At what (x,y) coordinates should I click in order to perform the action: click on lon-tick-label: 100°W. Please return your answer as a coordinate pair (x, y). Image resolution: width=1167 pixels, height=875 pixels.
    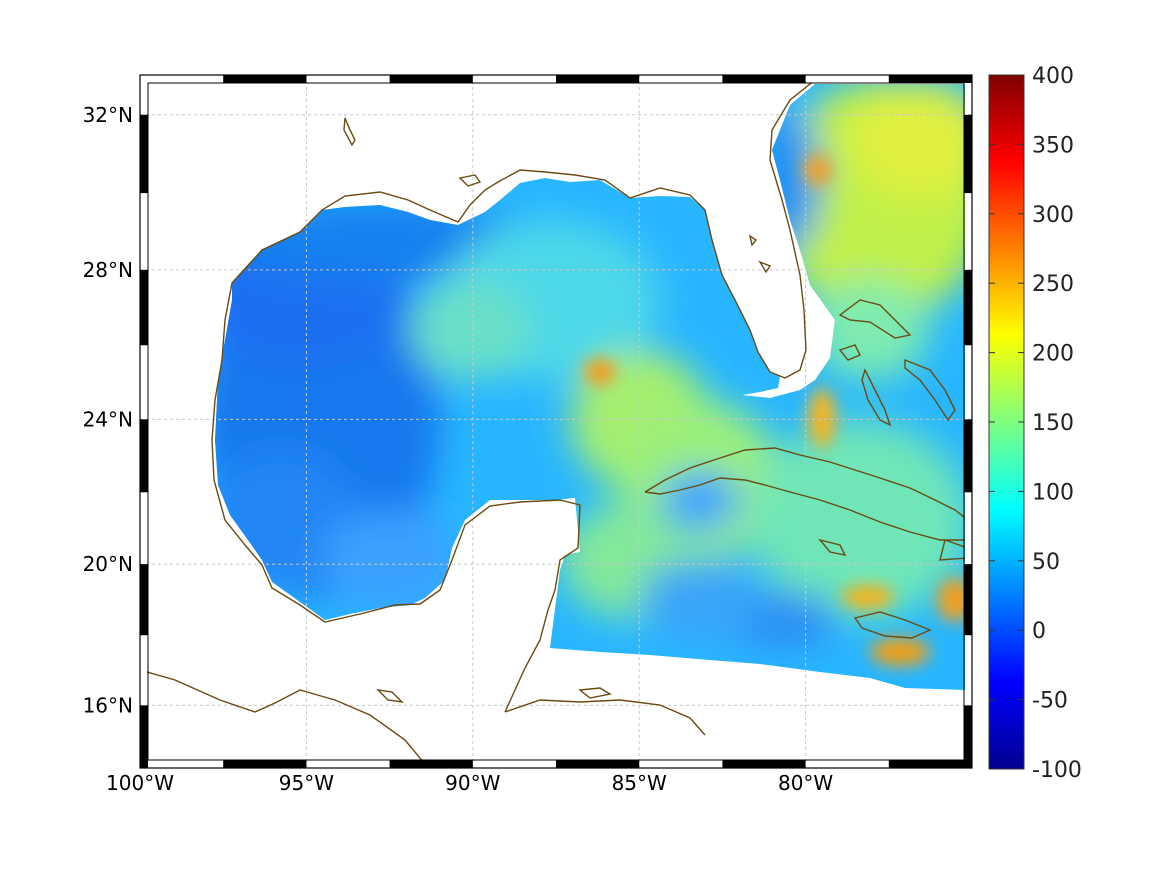
    Looking at the image, I should click on (140, 783).